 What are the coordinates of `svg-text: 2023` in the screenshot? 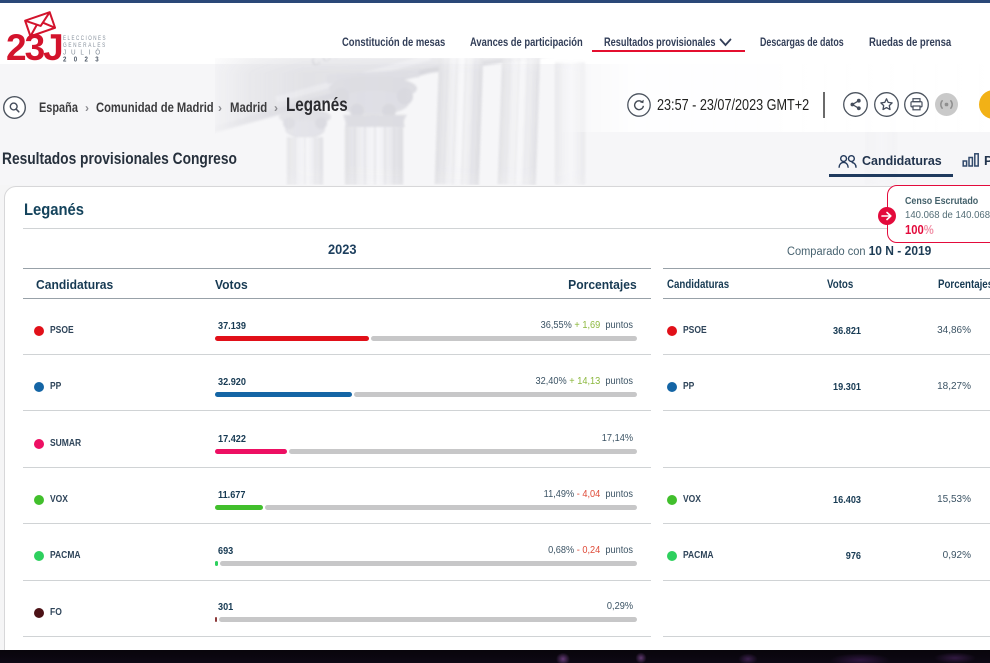 It's located at (84, 60).